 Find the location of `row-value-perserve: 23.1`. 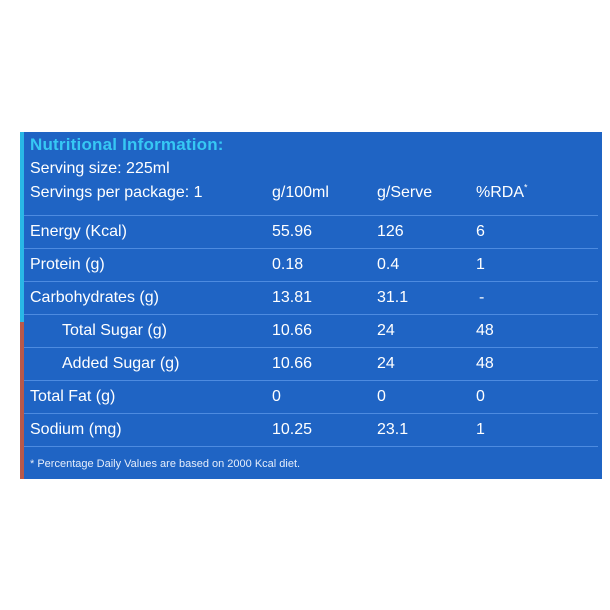

row-value-perserve: 23.1 is located at coordinates (393, 429).